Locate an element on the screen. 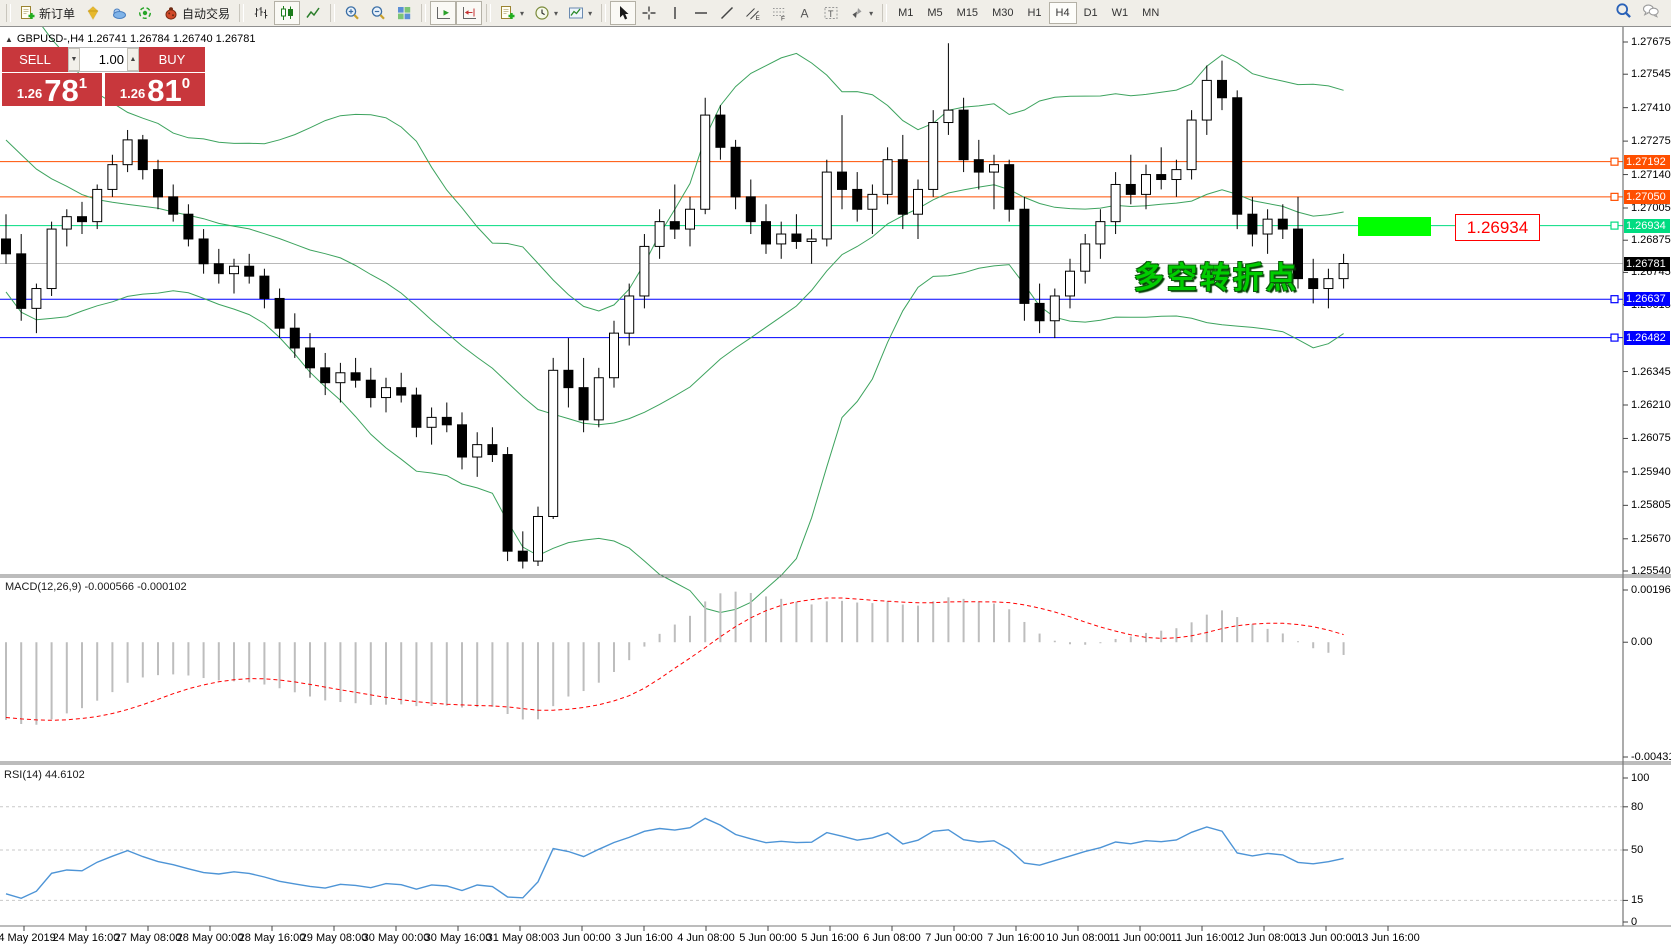 This screenshot has height=949, width=1671. price-tick-label: 0.00 is located at coordinates (1642, 642).